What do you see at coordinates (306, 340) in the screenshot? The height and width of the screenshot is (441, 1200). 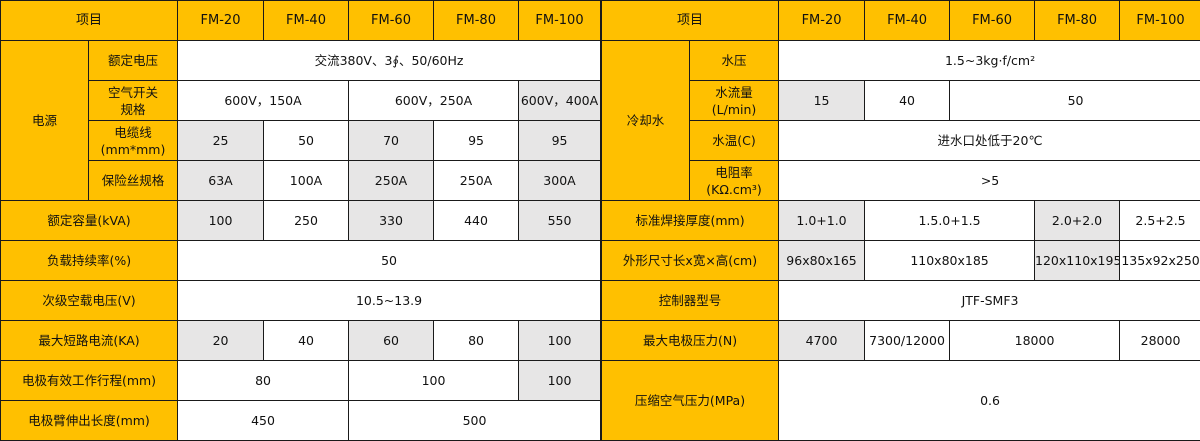 I see `value-cell: 40` at bounding box center [306, 340].